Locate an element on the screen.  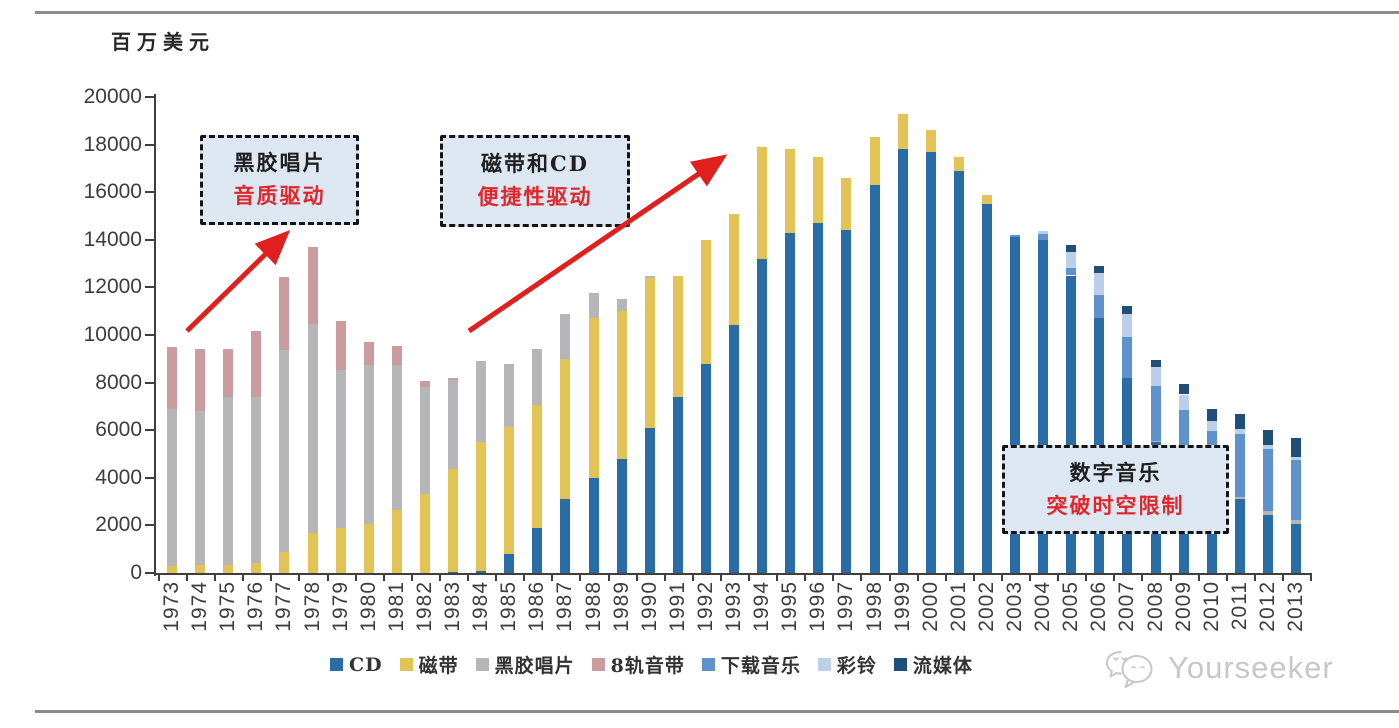
y-axis-tick-label: 16000 is located at coordinates (112, 192).